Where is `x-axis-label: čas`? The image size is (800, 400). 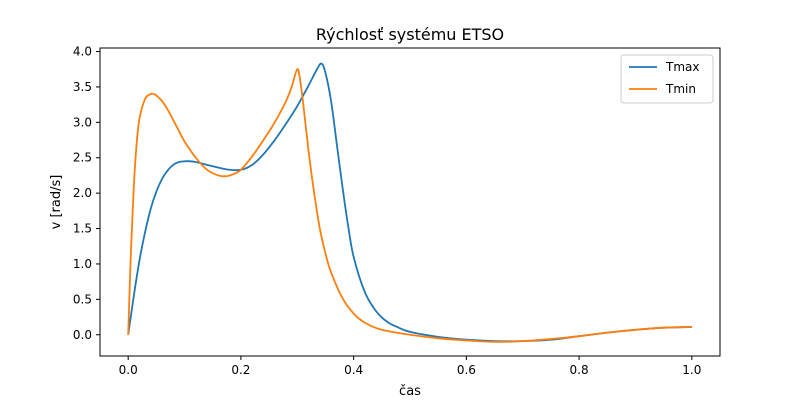 x-axis-label: čas is located at coordinates (410, 391).